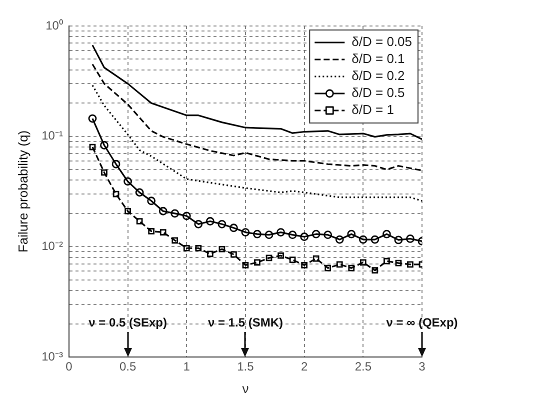  Describe the element at coordinates (245, 388) in the screenshot. I see `x-axis-title: ν` at that location.